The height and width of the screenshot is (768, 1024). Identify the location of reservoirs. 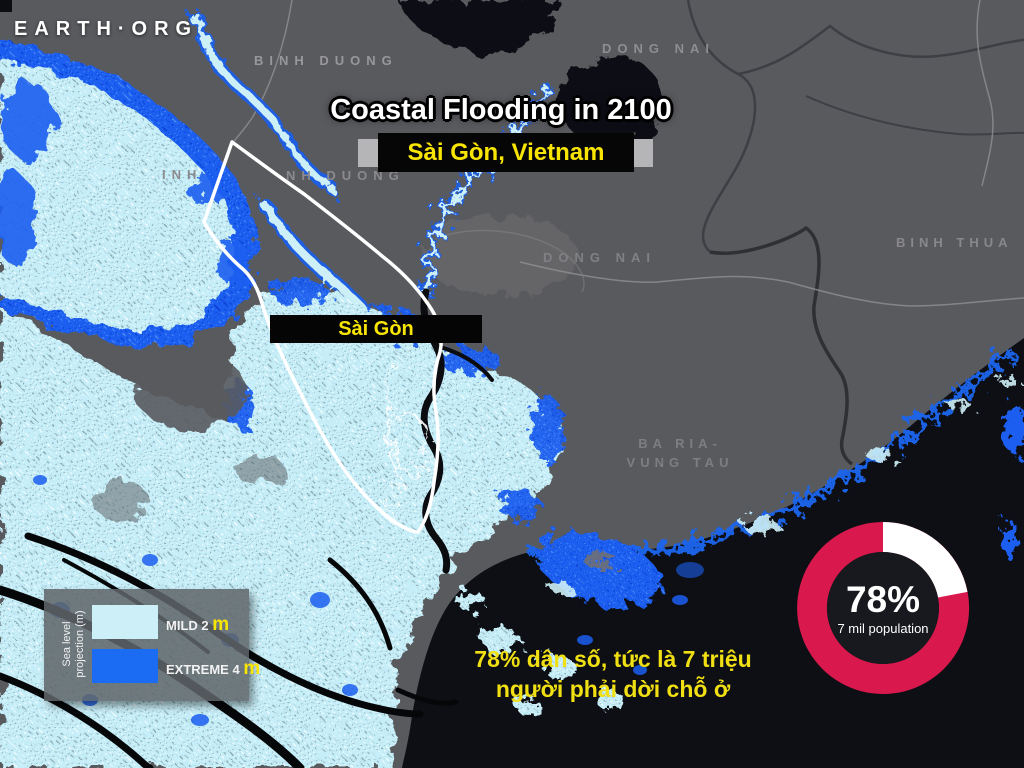
(531, 74).